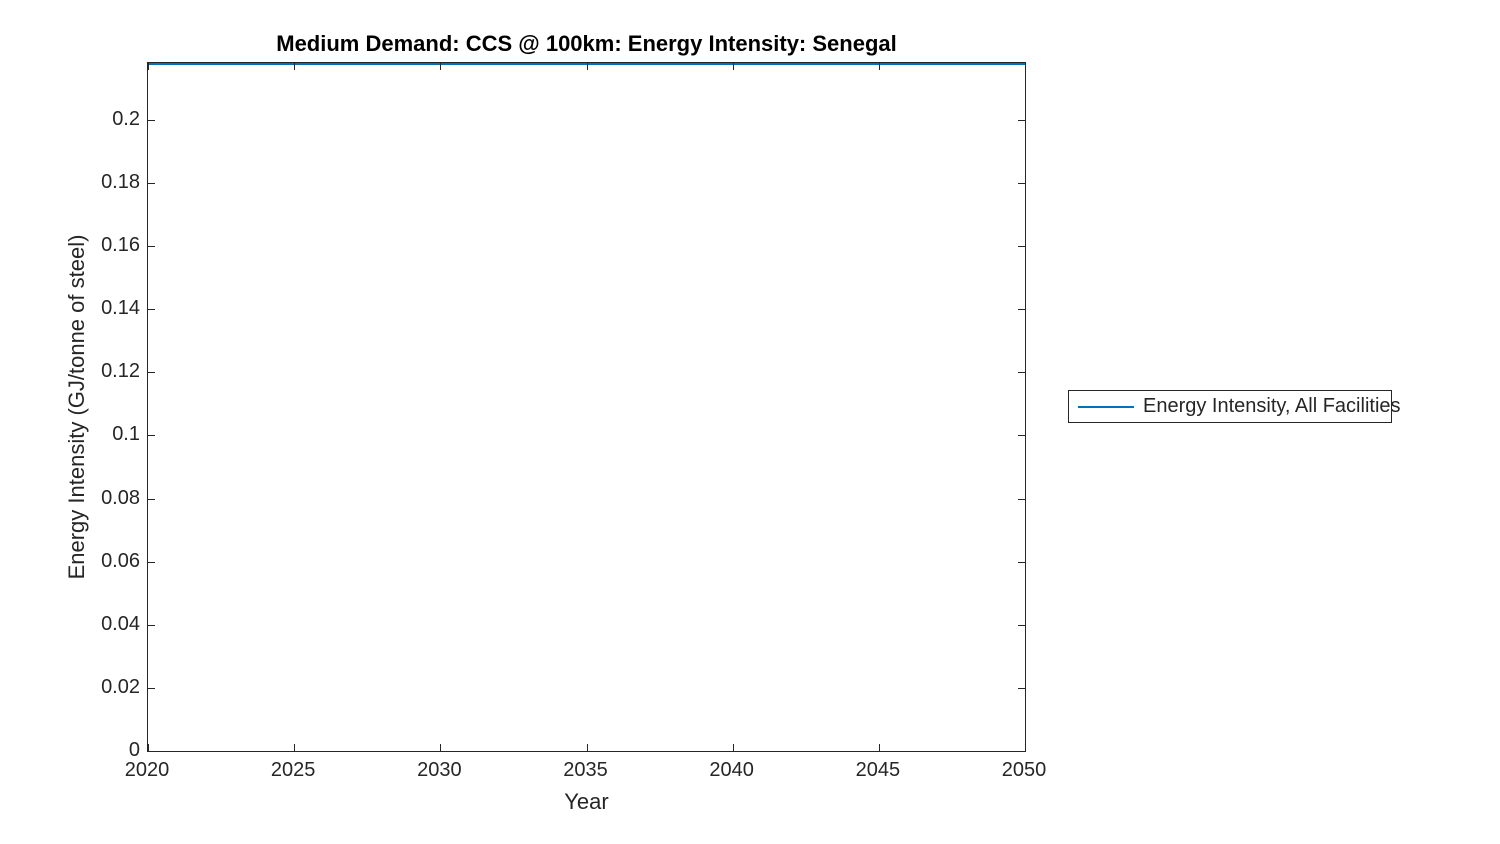 The width and height of the screenshot is (1500, 844). Describe the element at coordinates (120, 181) in the screenshot. I see `y-tick-label: 0.18` at that location.